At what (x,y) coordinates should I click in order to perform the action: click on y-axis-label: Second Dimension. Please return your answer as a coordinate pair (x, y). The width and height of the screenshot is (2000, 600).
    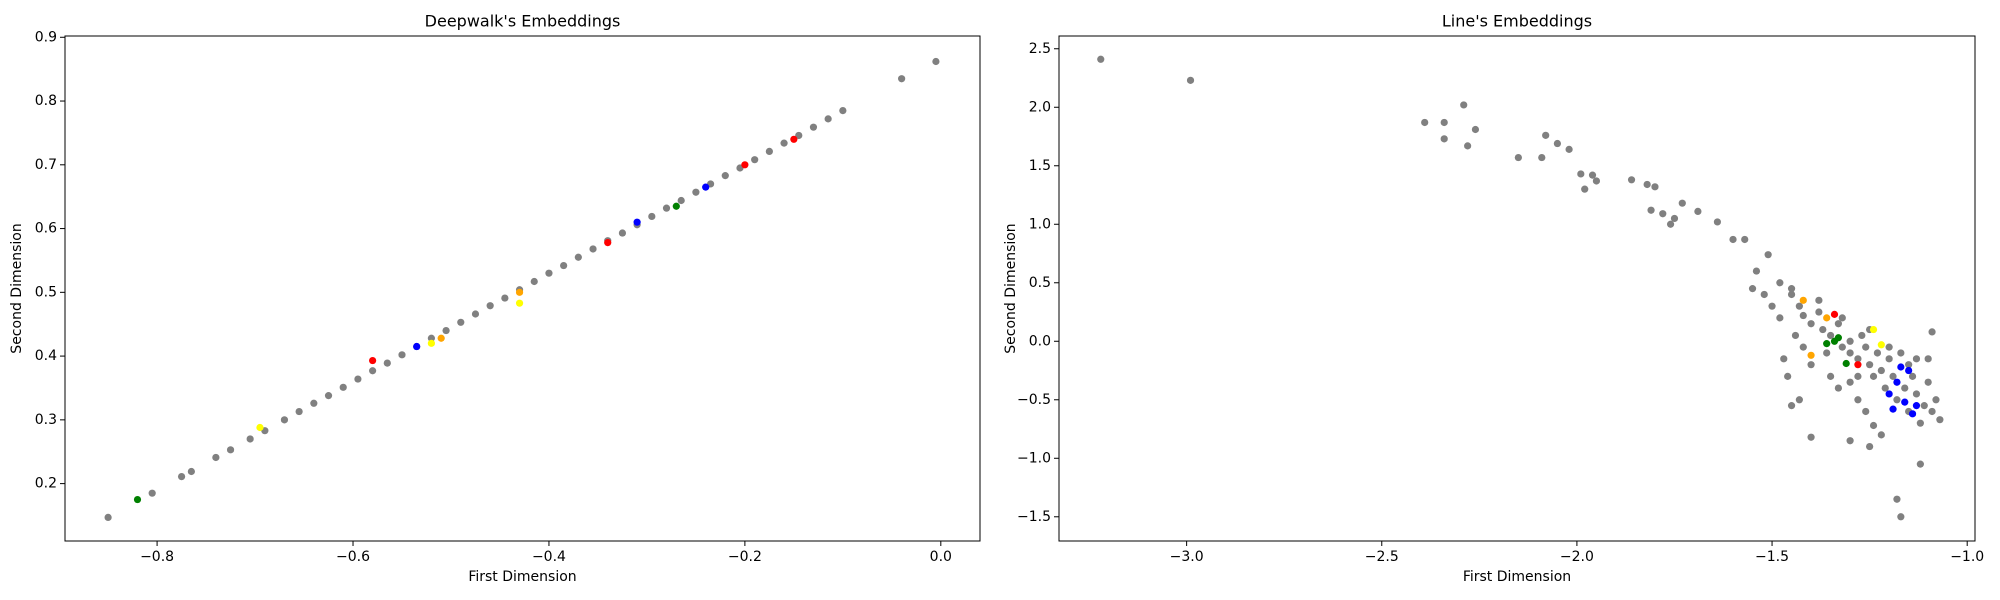
    Looking at the image, I should click on (17, 288).